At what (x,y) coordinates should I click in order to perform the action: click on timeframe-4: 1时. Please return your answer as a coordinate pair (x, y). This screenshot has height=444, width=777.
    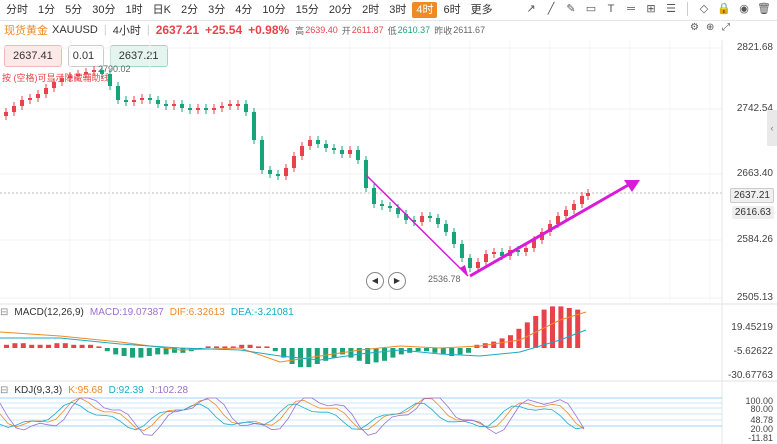
    Looking at the image, I should click on (134, 10).